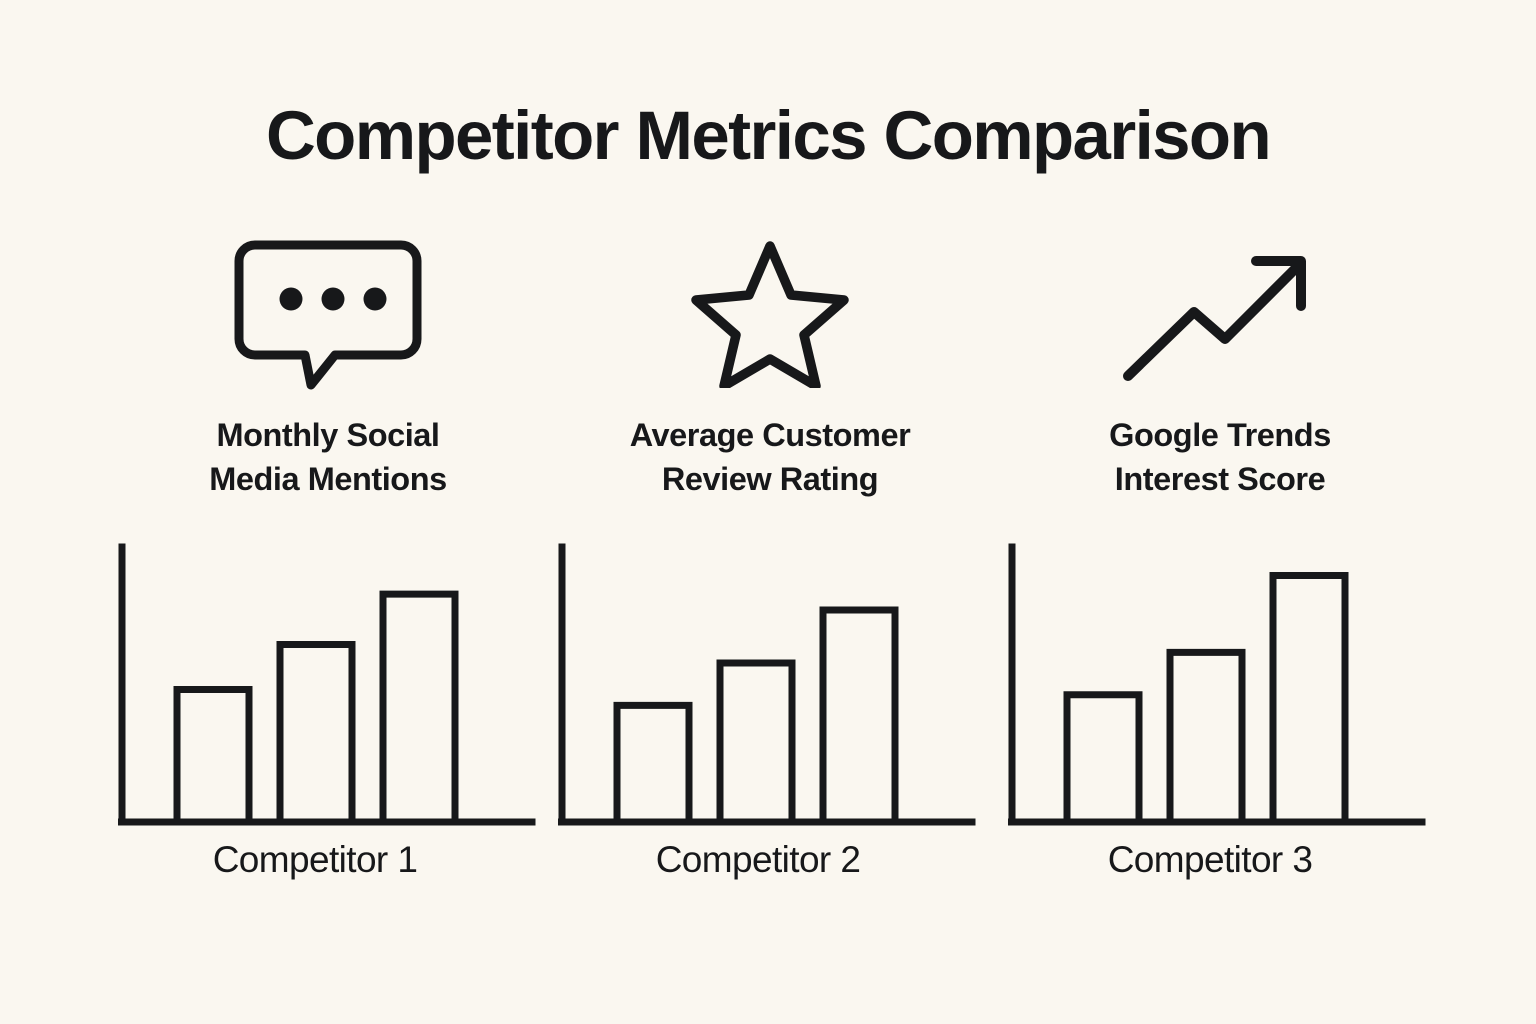 This screenshot has height=1024, width=1536. What do you see at coordinates (1220, 435) in the screenshot?
I see `metric-label-3-line1: Google Trends` at bounding box center [1220, 435].